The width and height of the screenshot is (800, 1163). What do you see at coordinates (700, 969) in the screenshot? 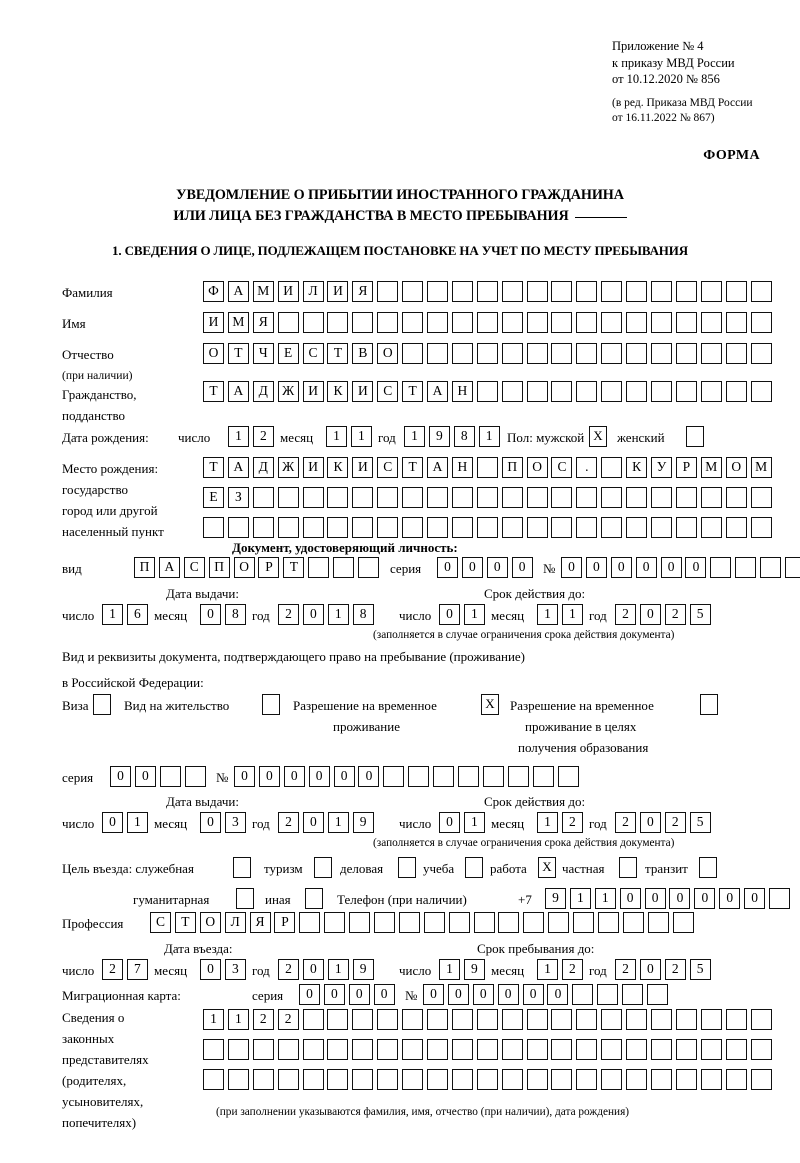
I see `char-cell: 5` at bounding box center [700, 969].